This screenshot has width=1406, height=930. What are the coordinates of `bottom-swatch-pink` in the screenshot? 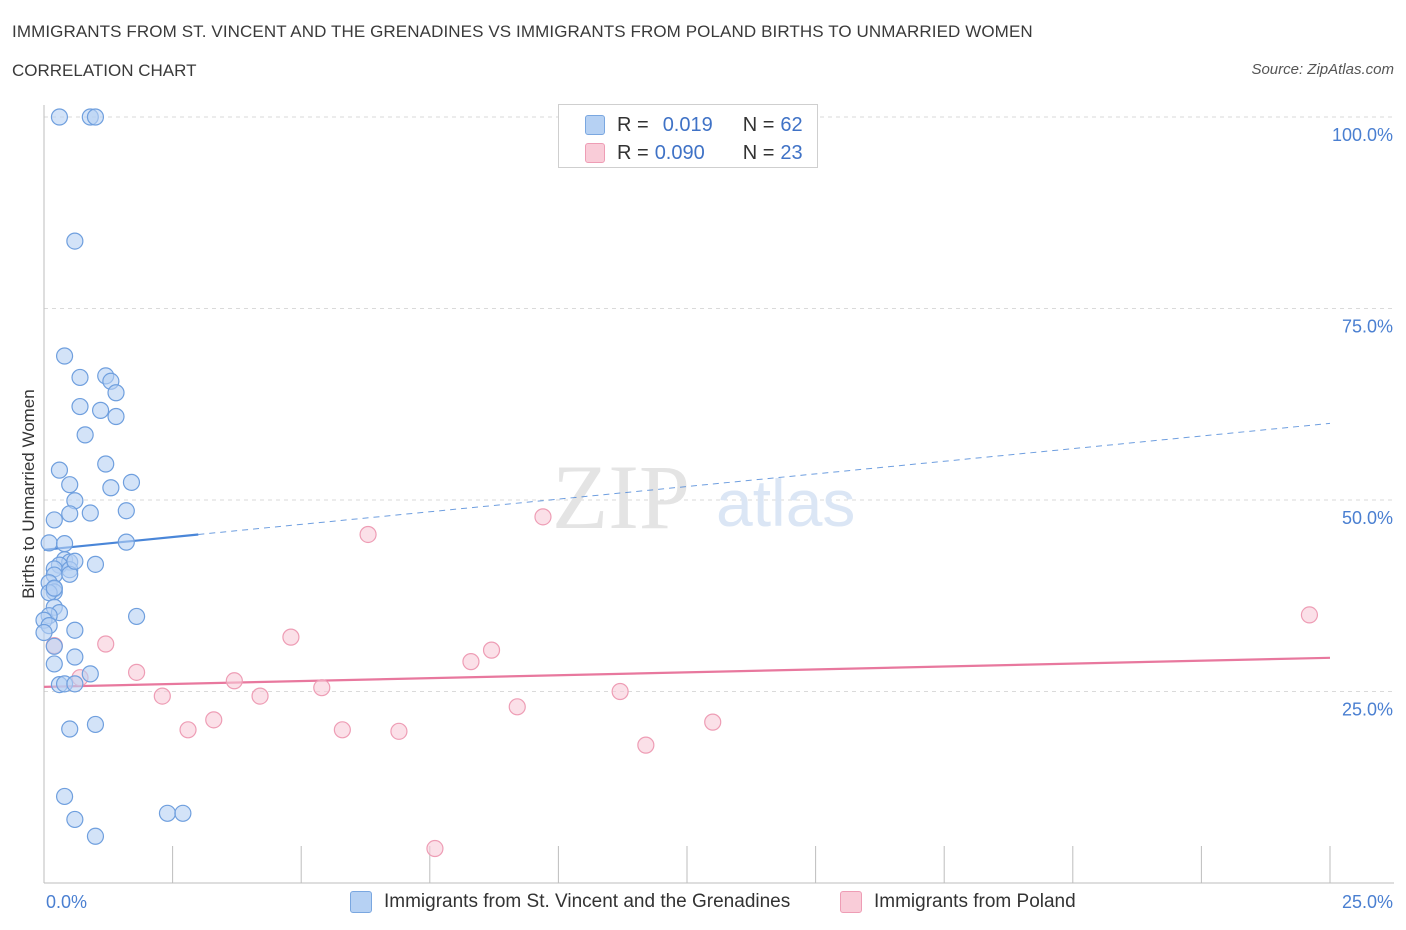 It's located at (851, 902).